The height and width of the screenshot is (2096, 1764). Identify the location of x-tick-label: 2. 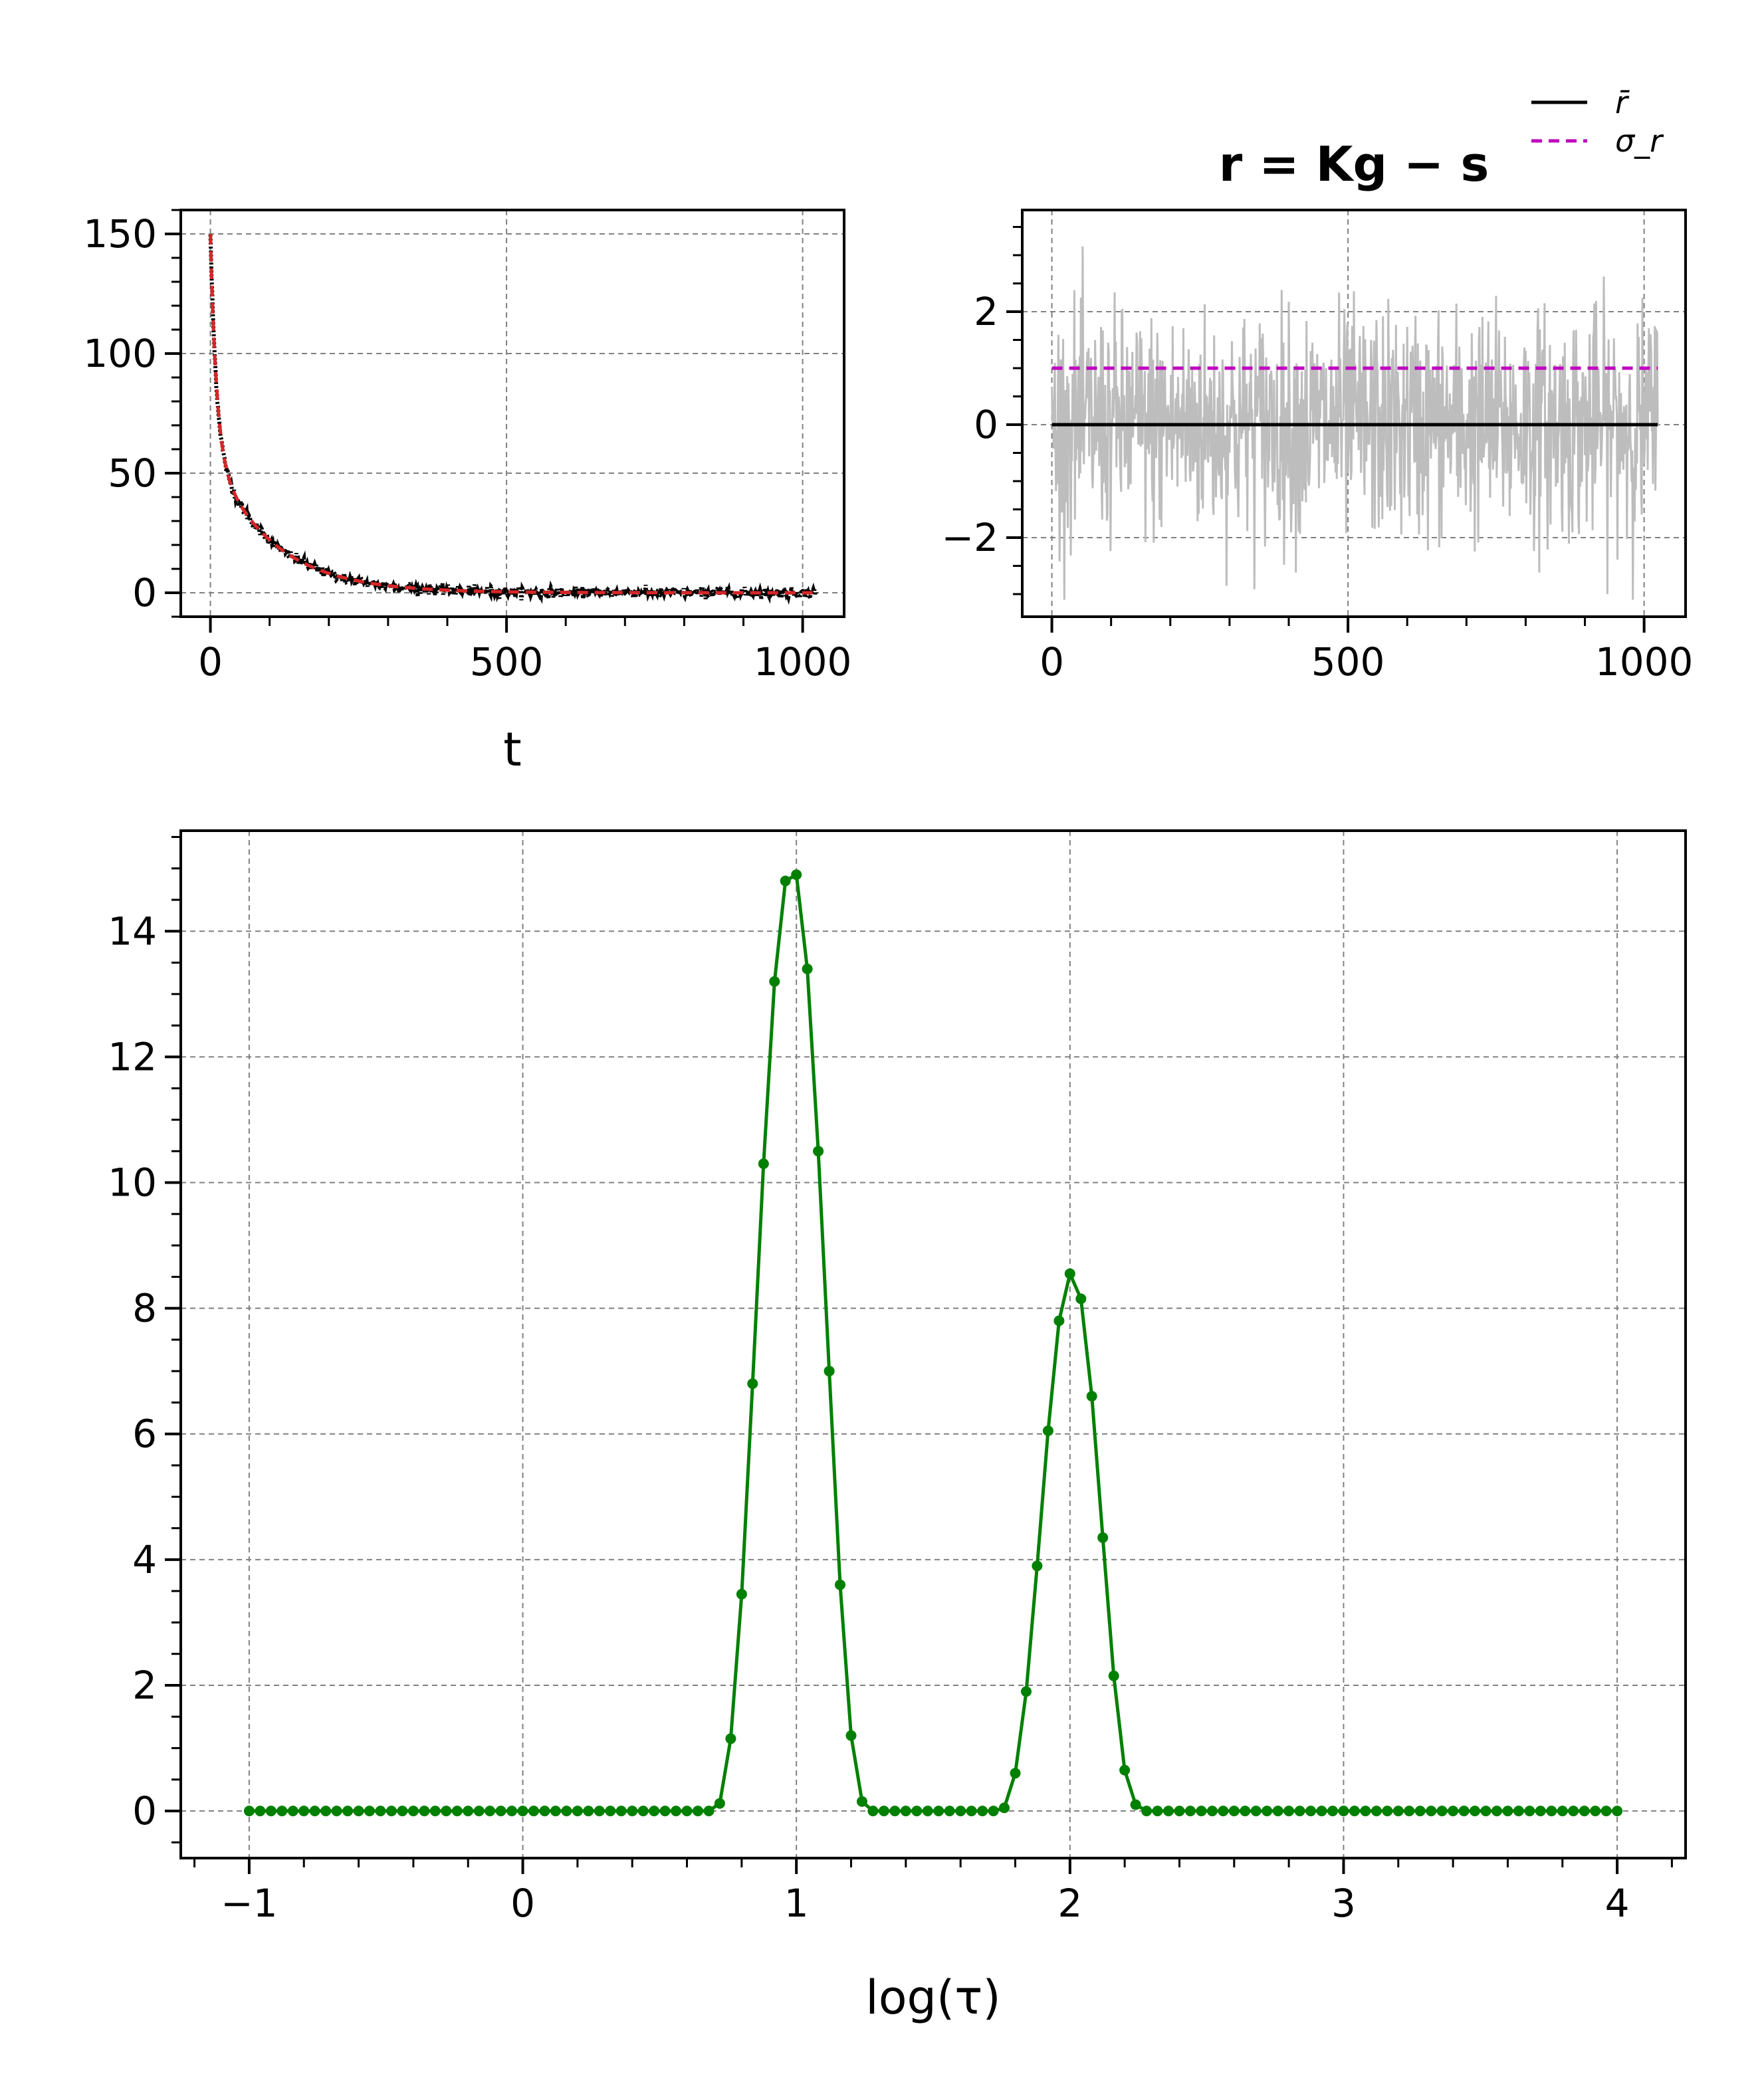
(1069, 1903).